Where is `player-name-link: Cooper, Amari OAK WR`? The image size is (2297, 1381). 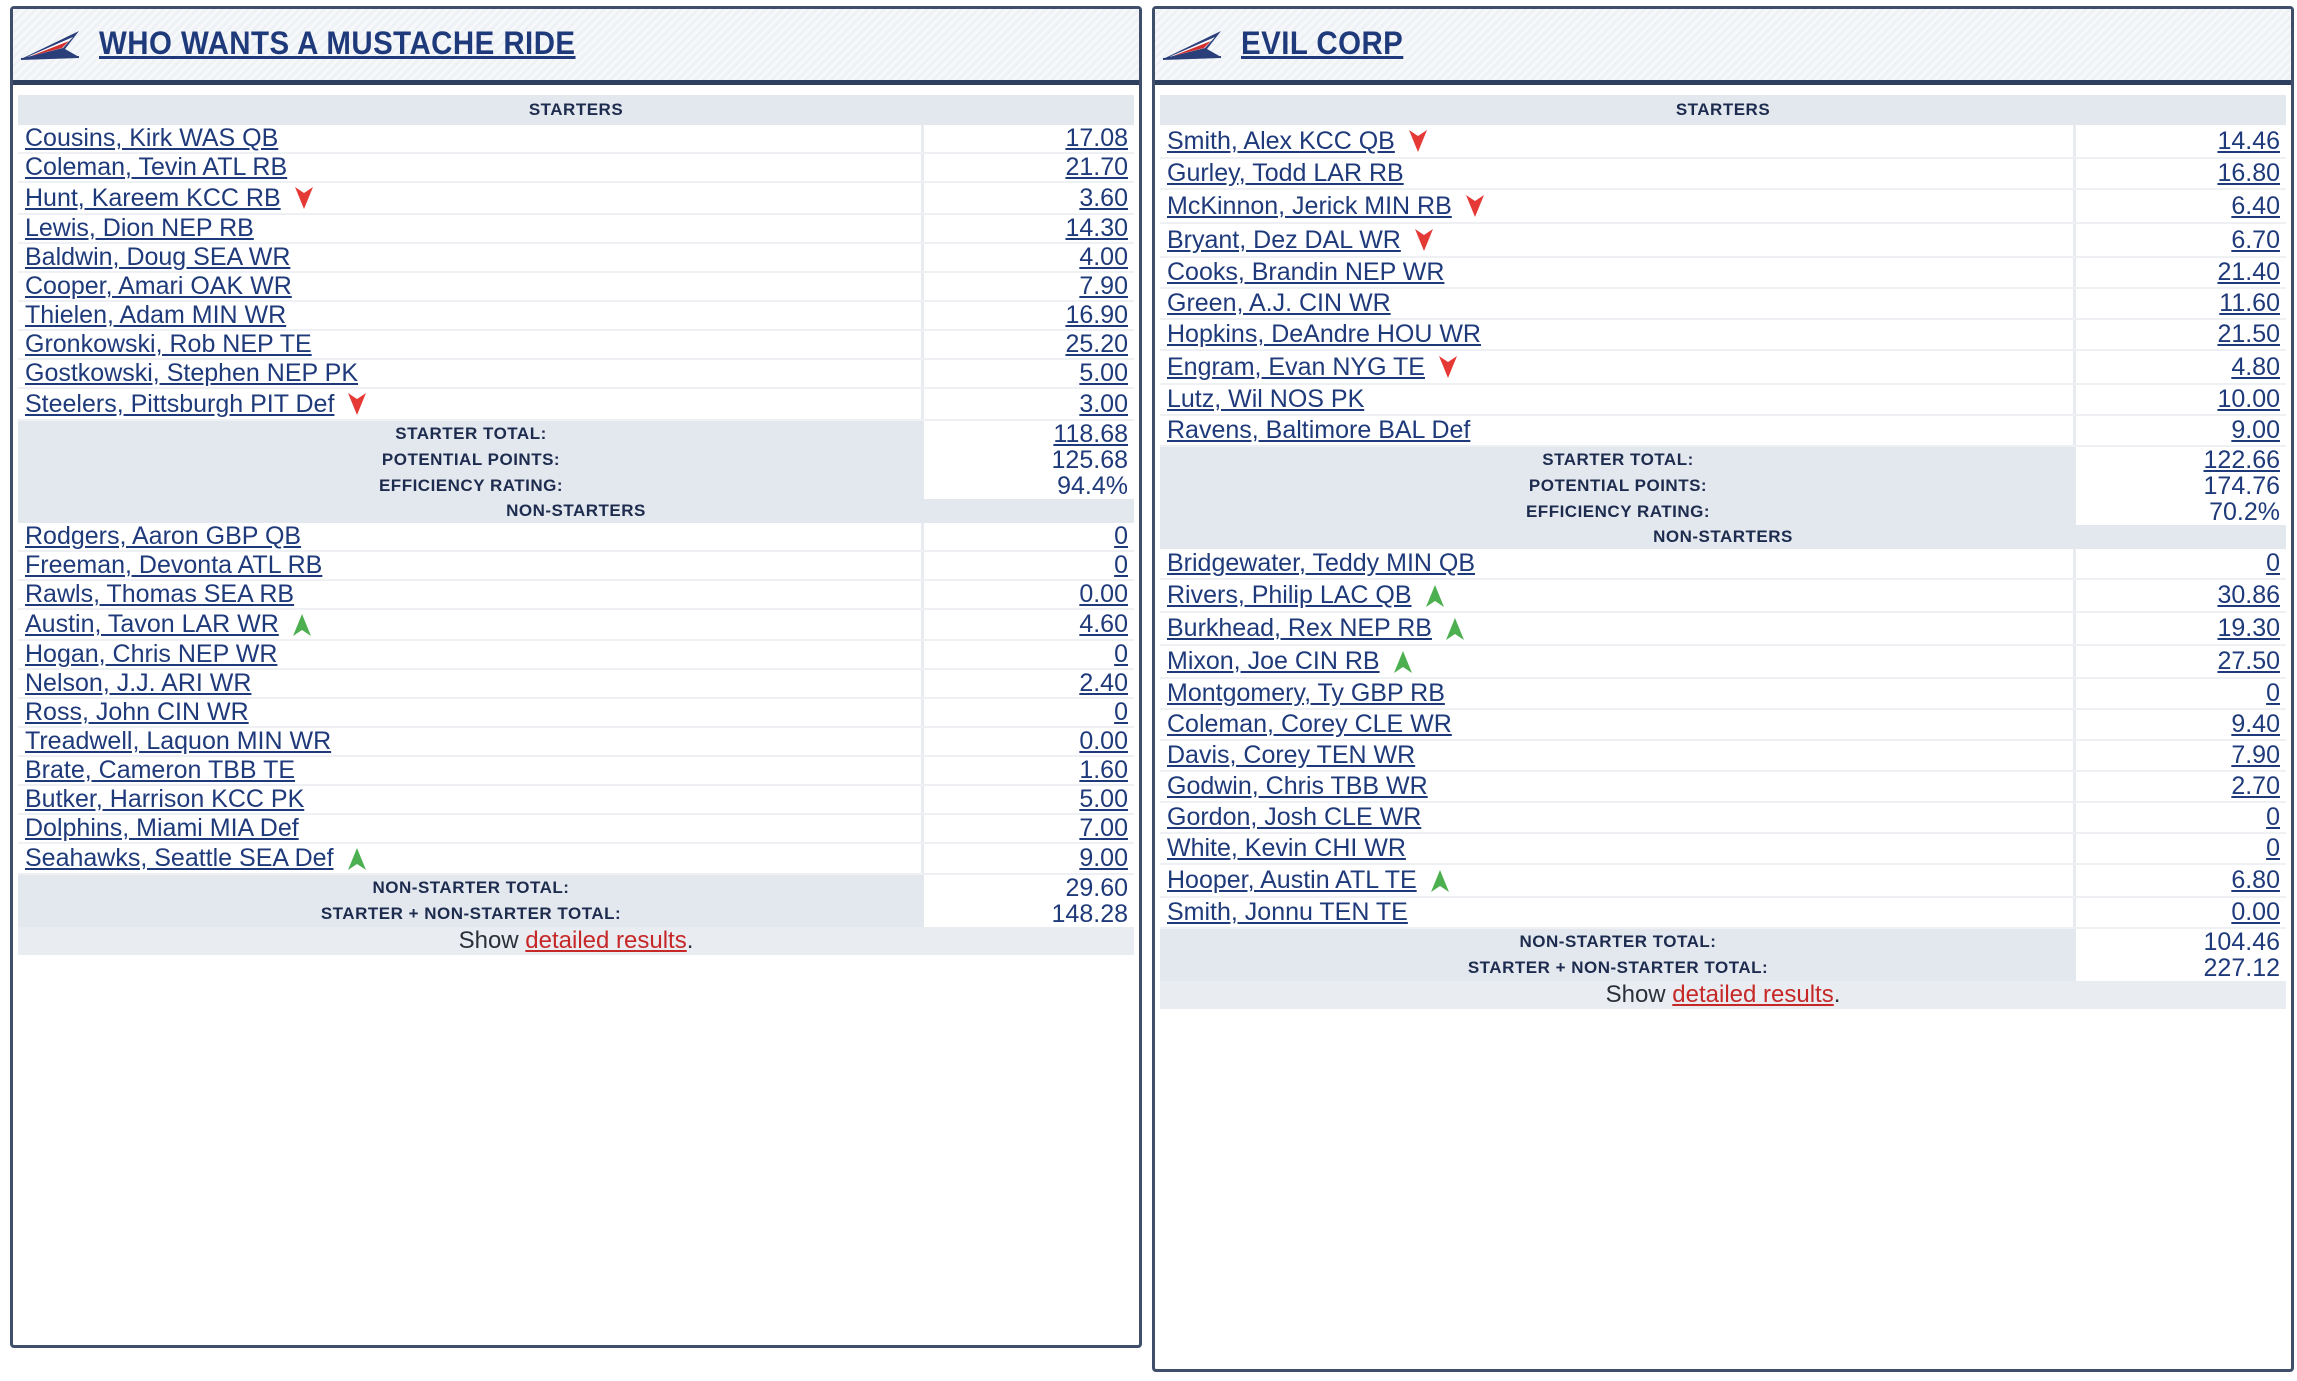 player-name-link: Cooper, Amari OAK WR is located at coordinates (158, 286).